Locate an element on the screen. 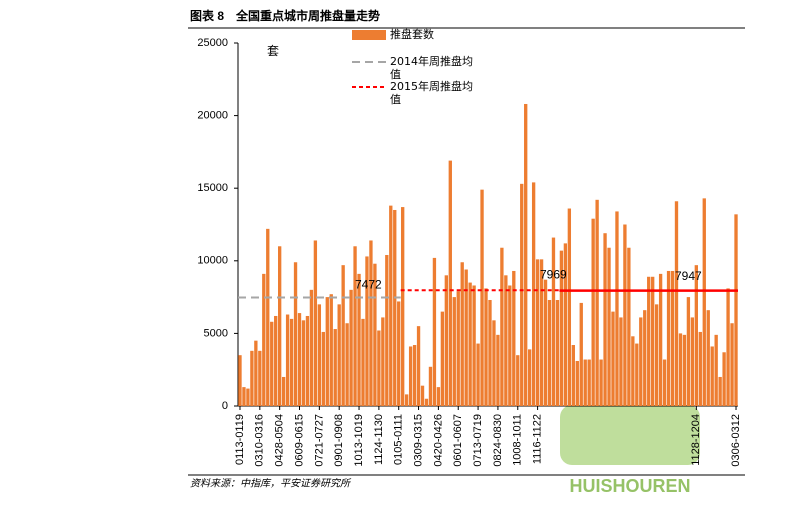  legend-item: 推盘套数 is located at coordinates (412, 34).